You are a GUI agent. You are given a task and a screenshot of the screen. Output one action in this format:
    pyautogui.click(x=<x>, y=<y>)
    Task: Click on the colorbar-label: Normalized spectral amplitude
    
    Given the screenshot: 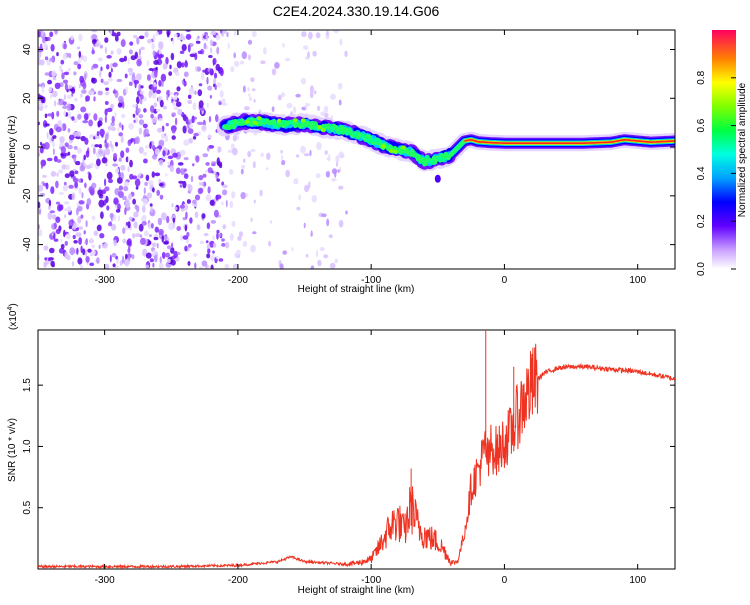 What is the action you would take?
    pyautogui.click(x=742, y=149)
    